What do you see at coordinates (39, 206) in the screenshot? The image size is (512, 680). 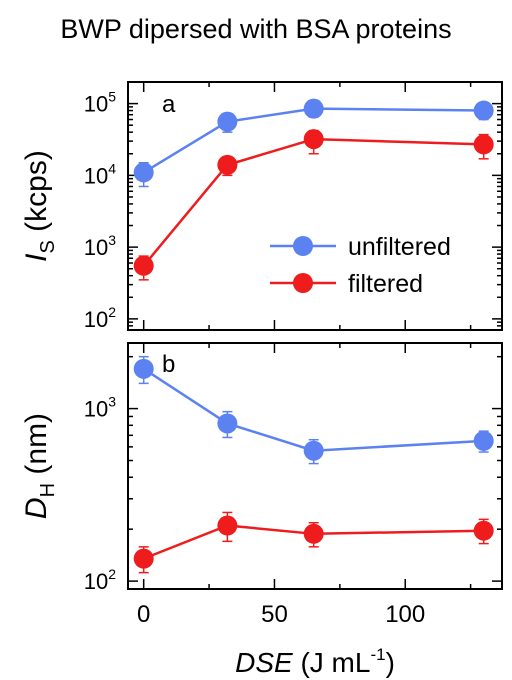 I see `y-axis-label: IS (kcps)` at bounding box center [39, 206].